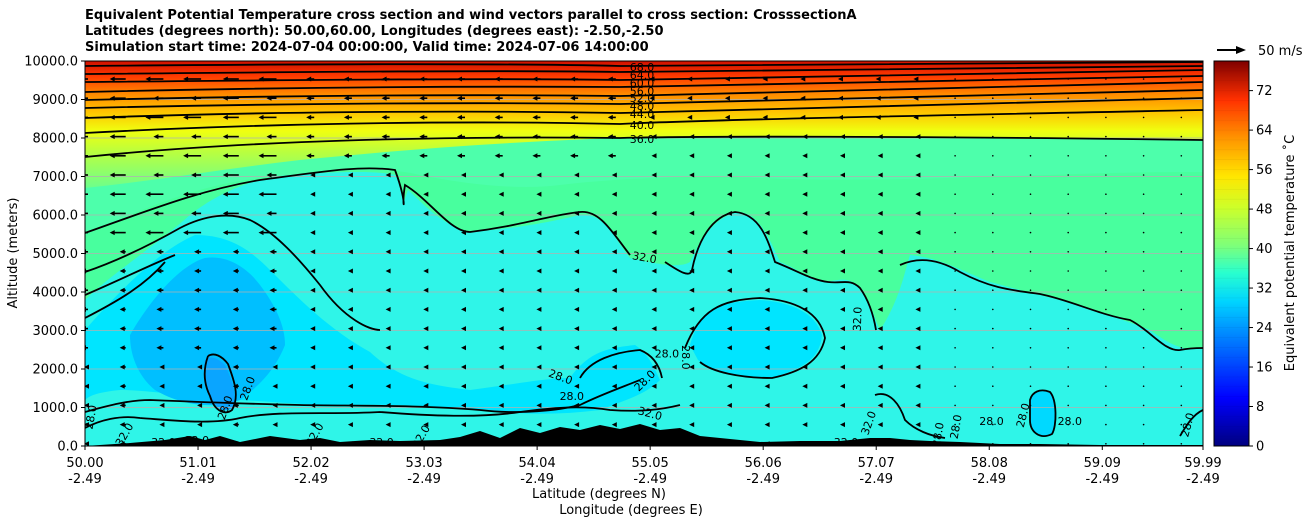 The height and width of the screenshot is (526, 1308). I want to click on x-tick-label-lat: 50.00, so click(84, 463).